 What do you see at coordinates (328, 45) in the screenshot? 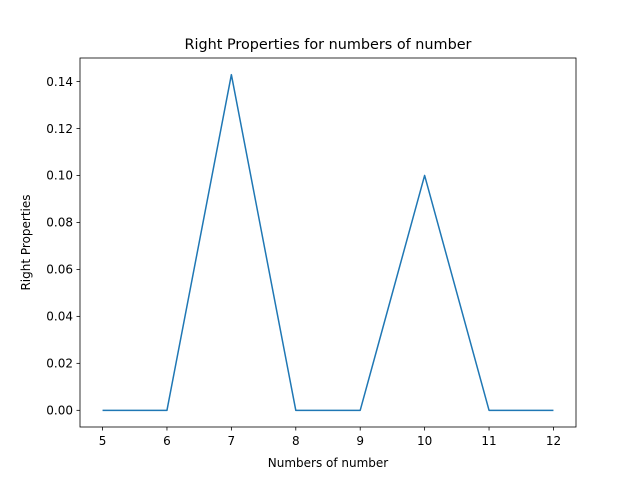
I see `chart-title: Right Properties for numbers of number` at bounding box center [328, 45].